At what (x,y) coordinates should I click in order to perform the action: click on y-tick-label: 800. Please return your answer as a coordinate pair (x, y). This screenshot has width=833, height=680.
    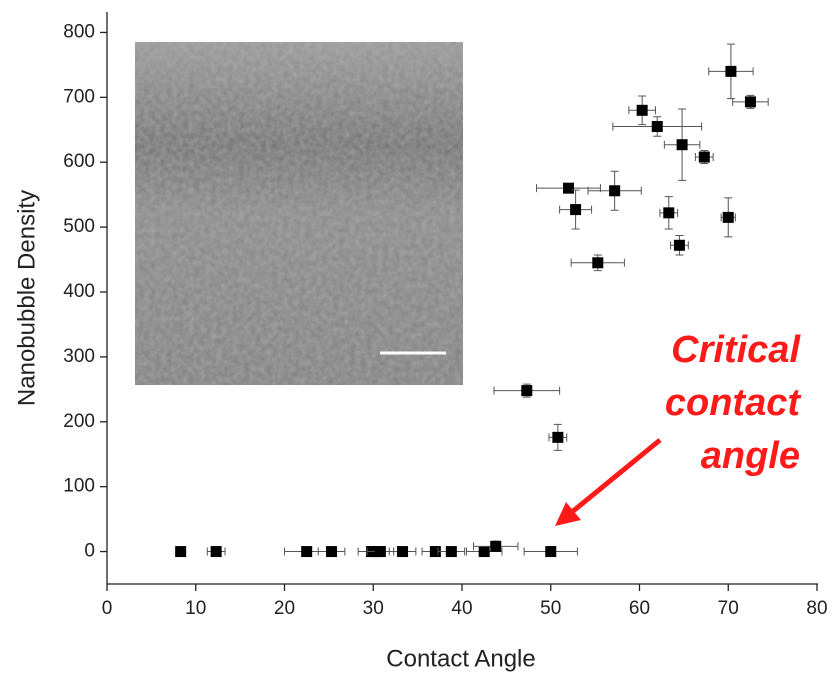
    Looking at the image, I should click on (79, 31).